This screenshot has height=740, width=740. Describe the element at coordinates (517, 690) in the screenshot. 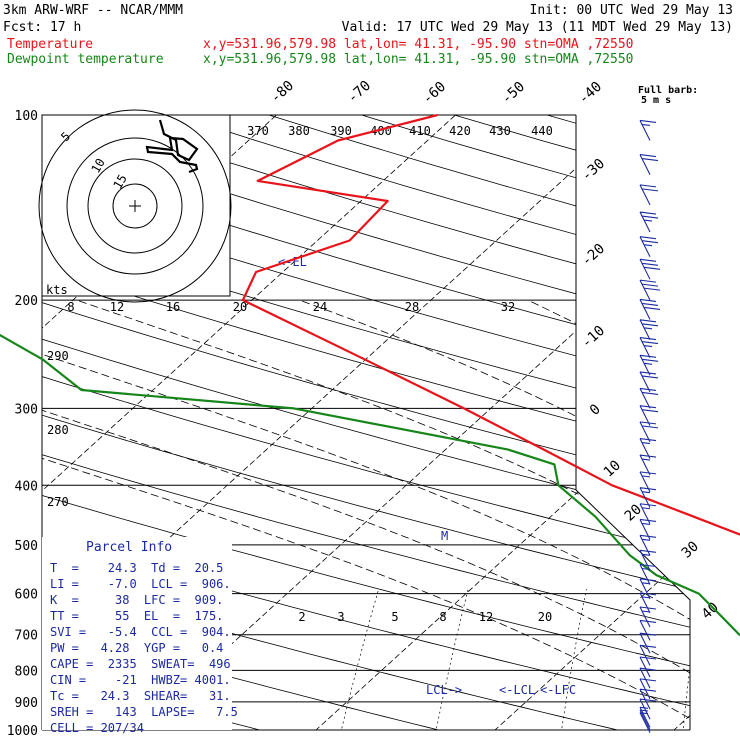

I see `lcl-marker: <-LCL` at that location.